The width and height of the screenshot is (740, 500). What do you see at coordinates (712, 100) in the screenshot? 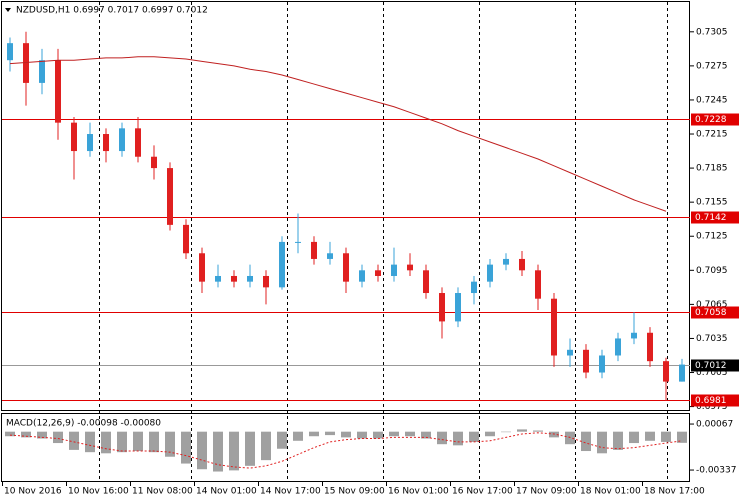
I see `y-tick-label: 0.7245` at bounding box center [712, 100].